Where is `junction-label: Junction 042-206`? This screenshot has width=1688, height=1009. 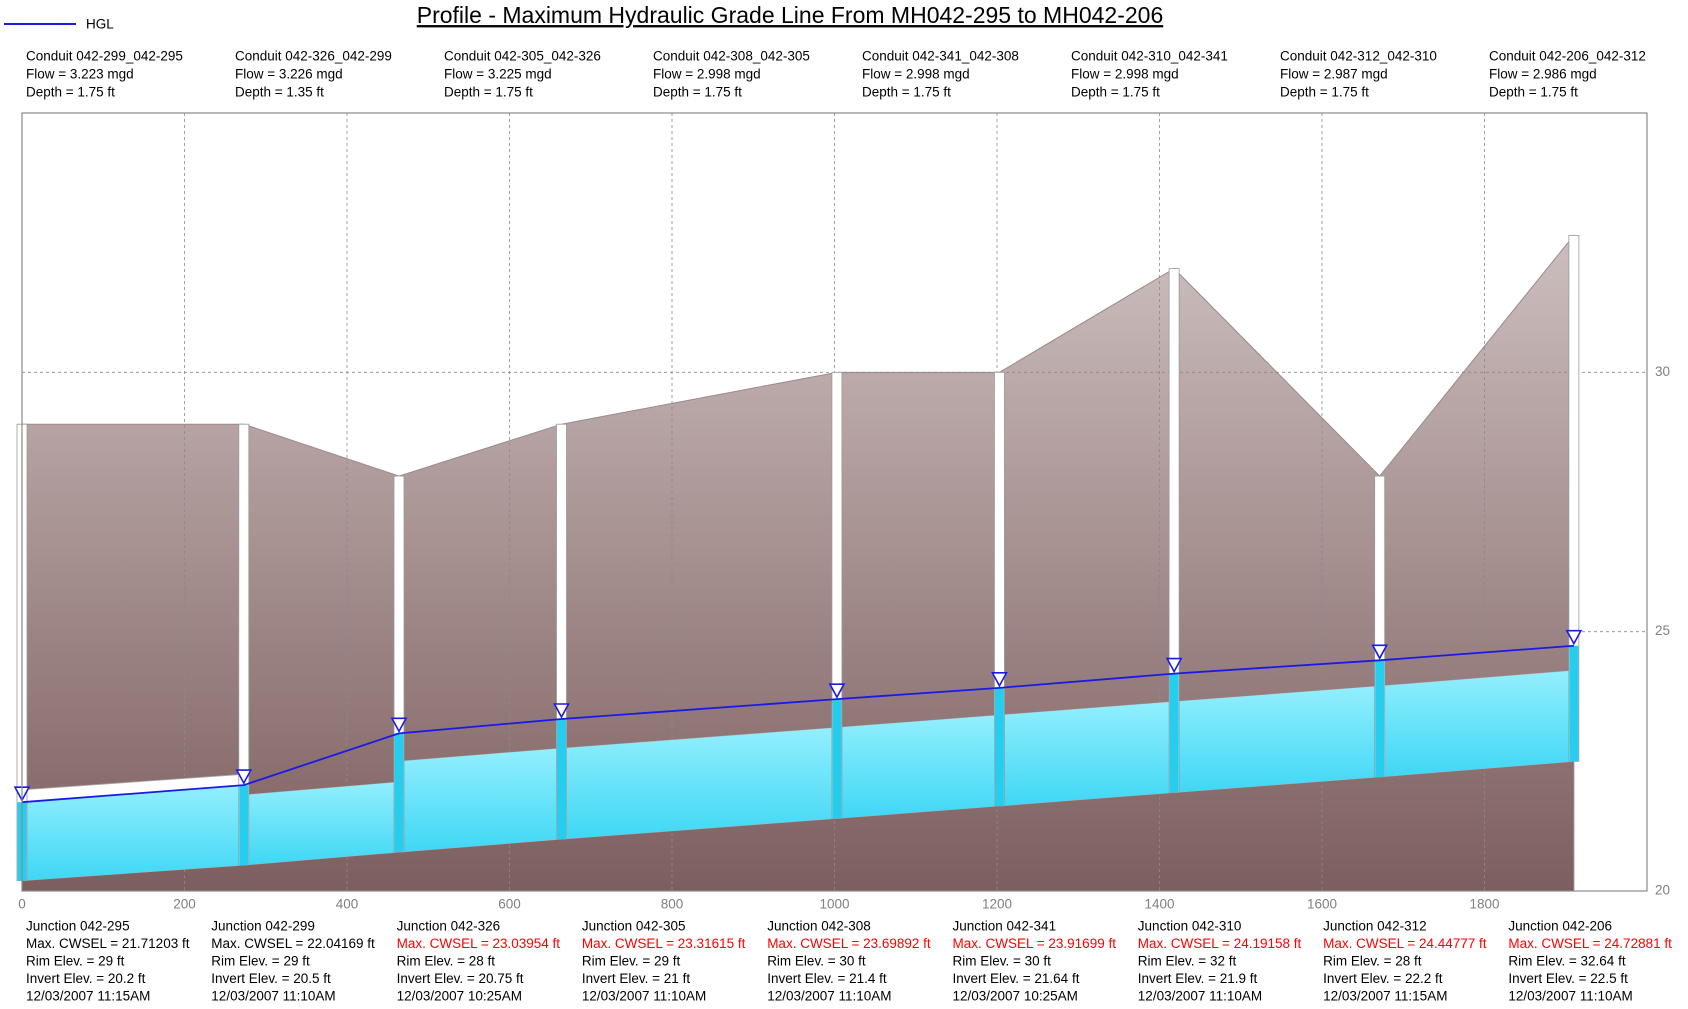 junction-label: Junction 042-206 is located at coordinates (1560, 926).